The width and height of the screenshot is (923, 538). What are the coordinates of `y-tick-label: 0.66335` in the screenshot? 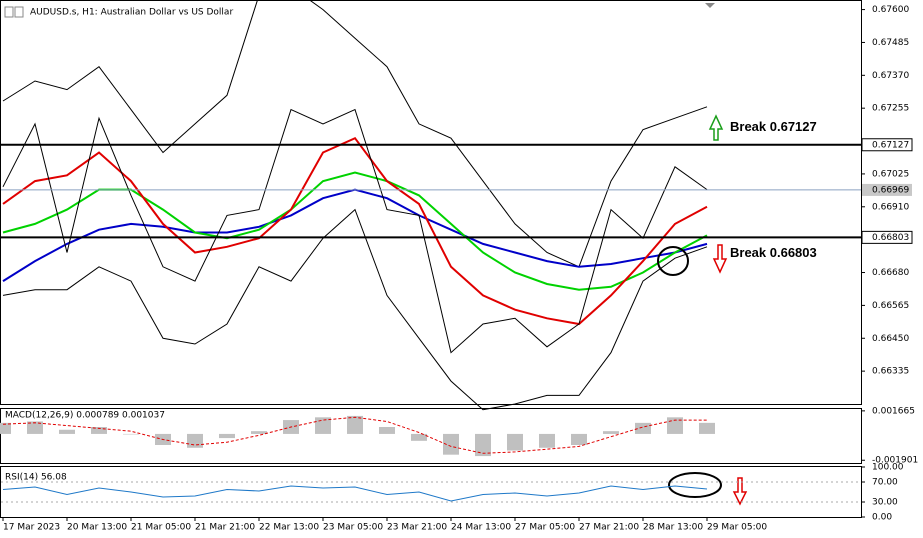 It's located at (890, 372).